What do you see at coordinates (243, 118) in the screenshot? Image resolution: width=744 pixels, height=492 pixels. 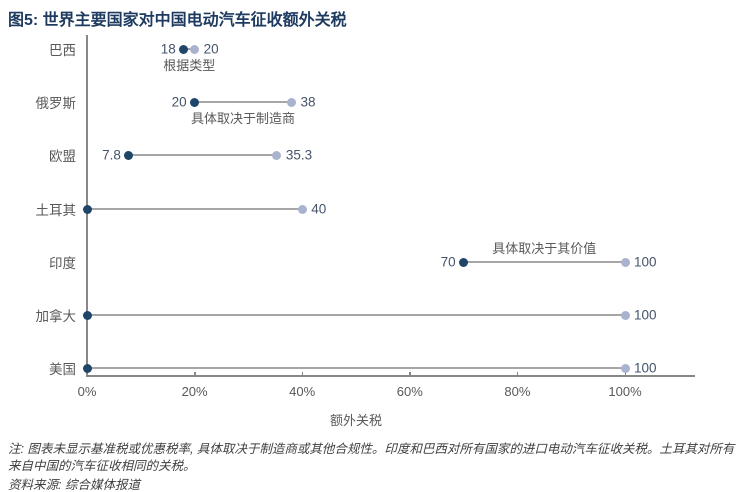 I see `annotation-label: 具体取决于制造商` at bounding box center [243, 118].